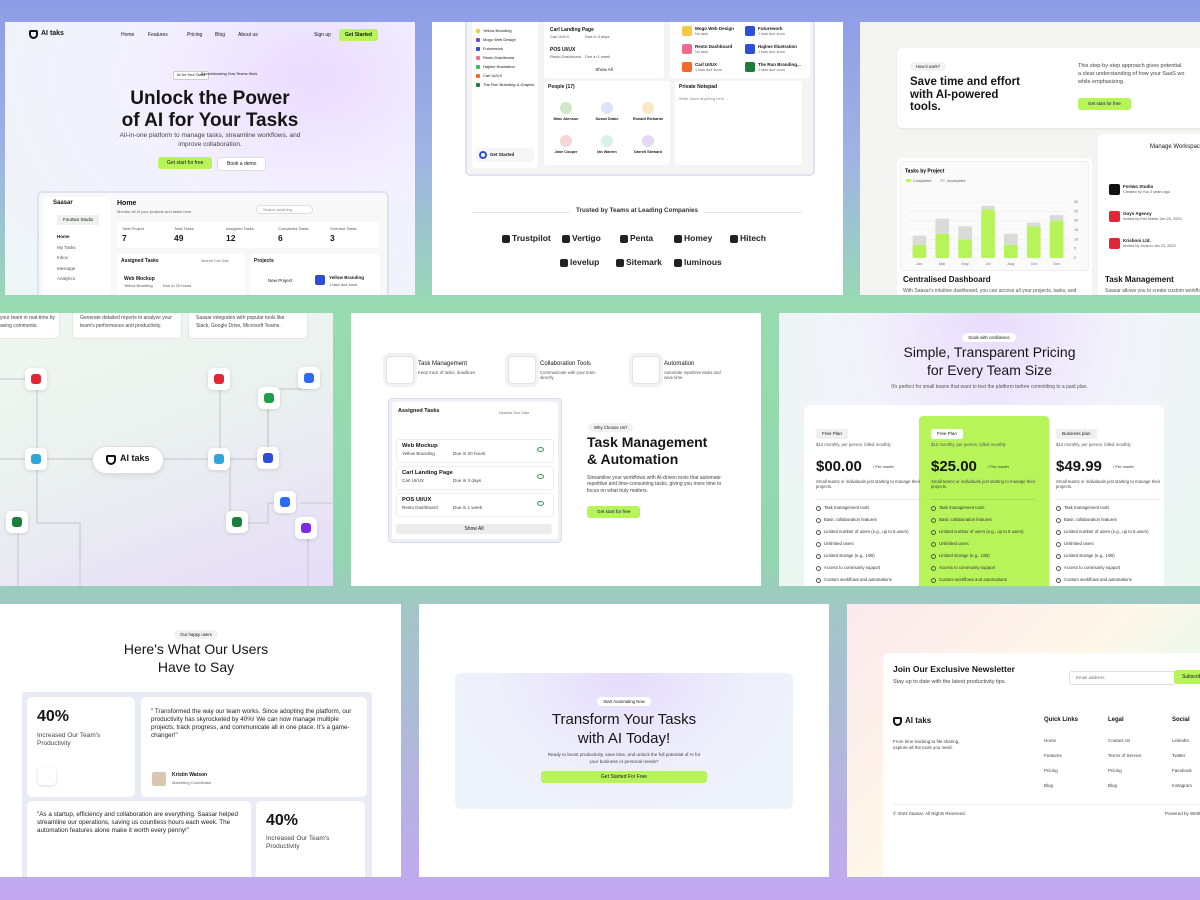  What do you see at coordinates (497, 30) in the screenshot?
I see `project-link: Yellow Branding` at bounding box center [497, 30].